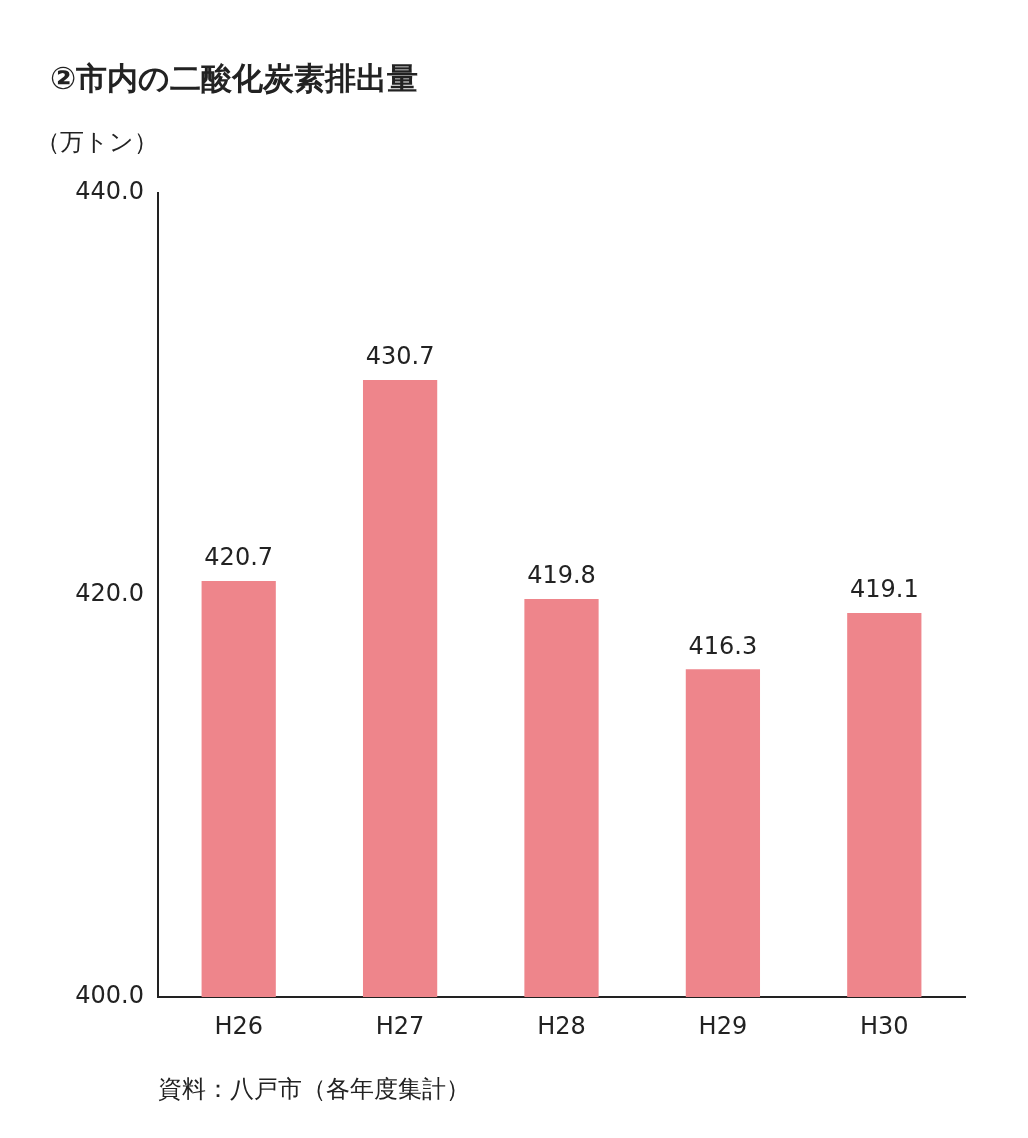  I want to click on data-label: 419.1, so click(884, 589).